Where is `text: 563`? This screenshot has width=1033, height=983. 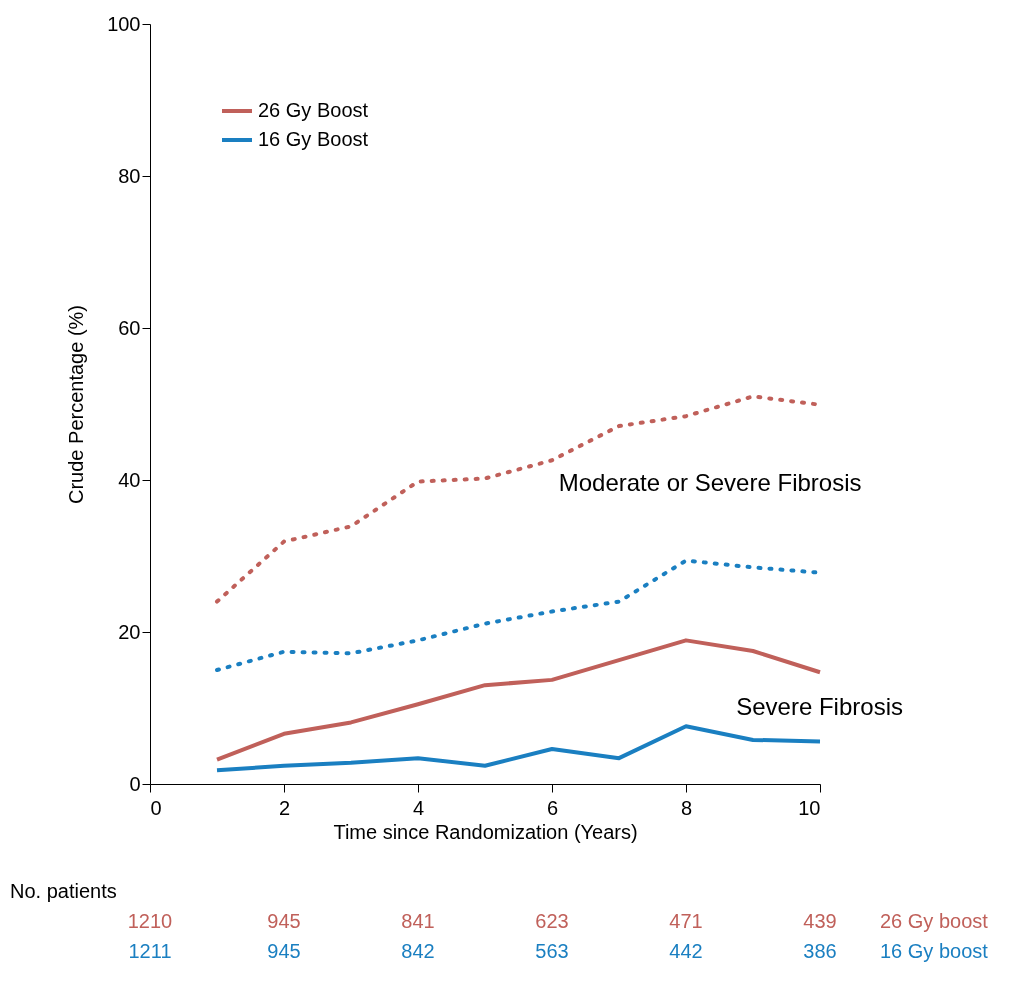
text: 563 is located at coordinates (552, 951).